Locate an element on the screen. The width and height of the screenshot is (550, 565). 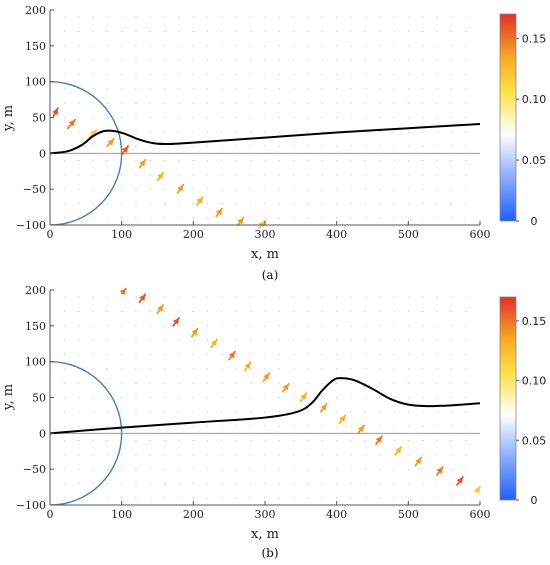
y-tick-label: 0 is located at coordinates (42, 153).